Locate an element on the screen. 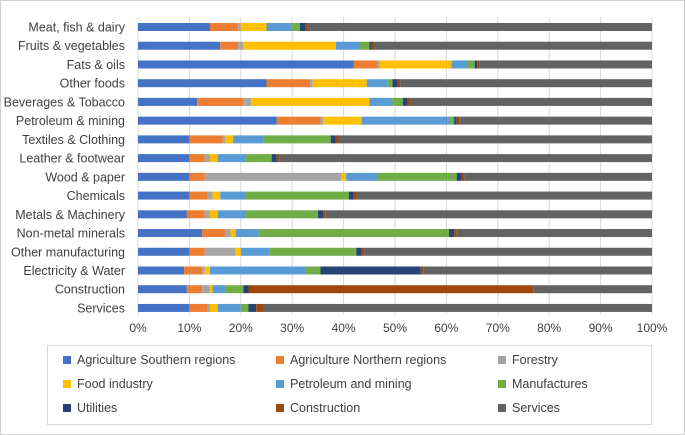 The image size is (685, 435). legend-item: Agriculture Northern regions is located at coordinates (361, 360).